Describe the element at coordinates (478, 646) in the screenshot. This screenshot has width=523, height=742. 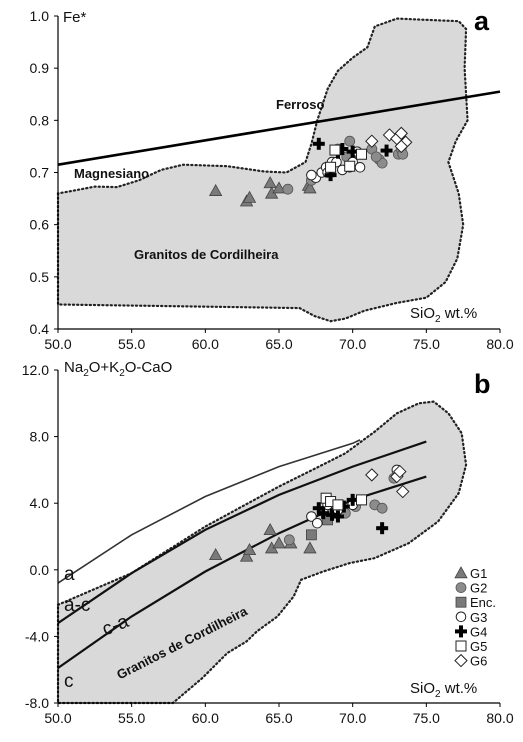
I see `legend-label: G5` at that location.